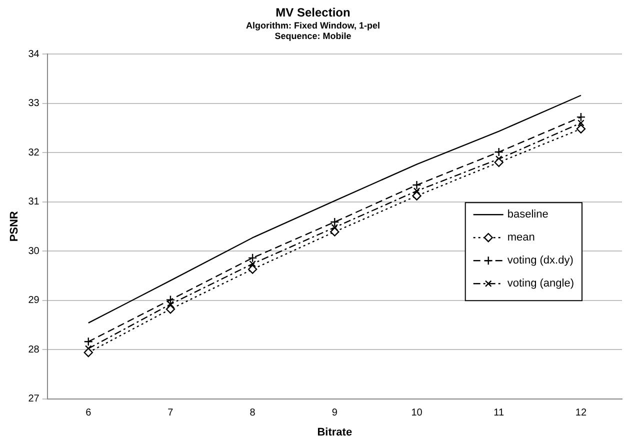 The height and width of the screenshot is (443, 636). Describe the element at coordinates (34, 152) in the screenshot. I see `y-tick-label: 32` at that location.